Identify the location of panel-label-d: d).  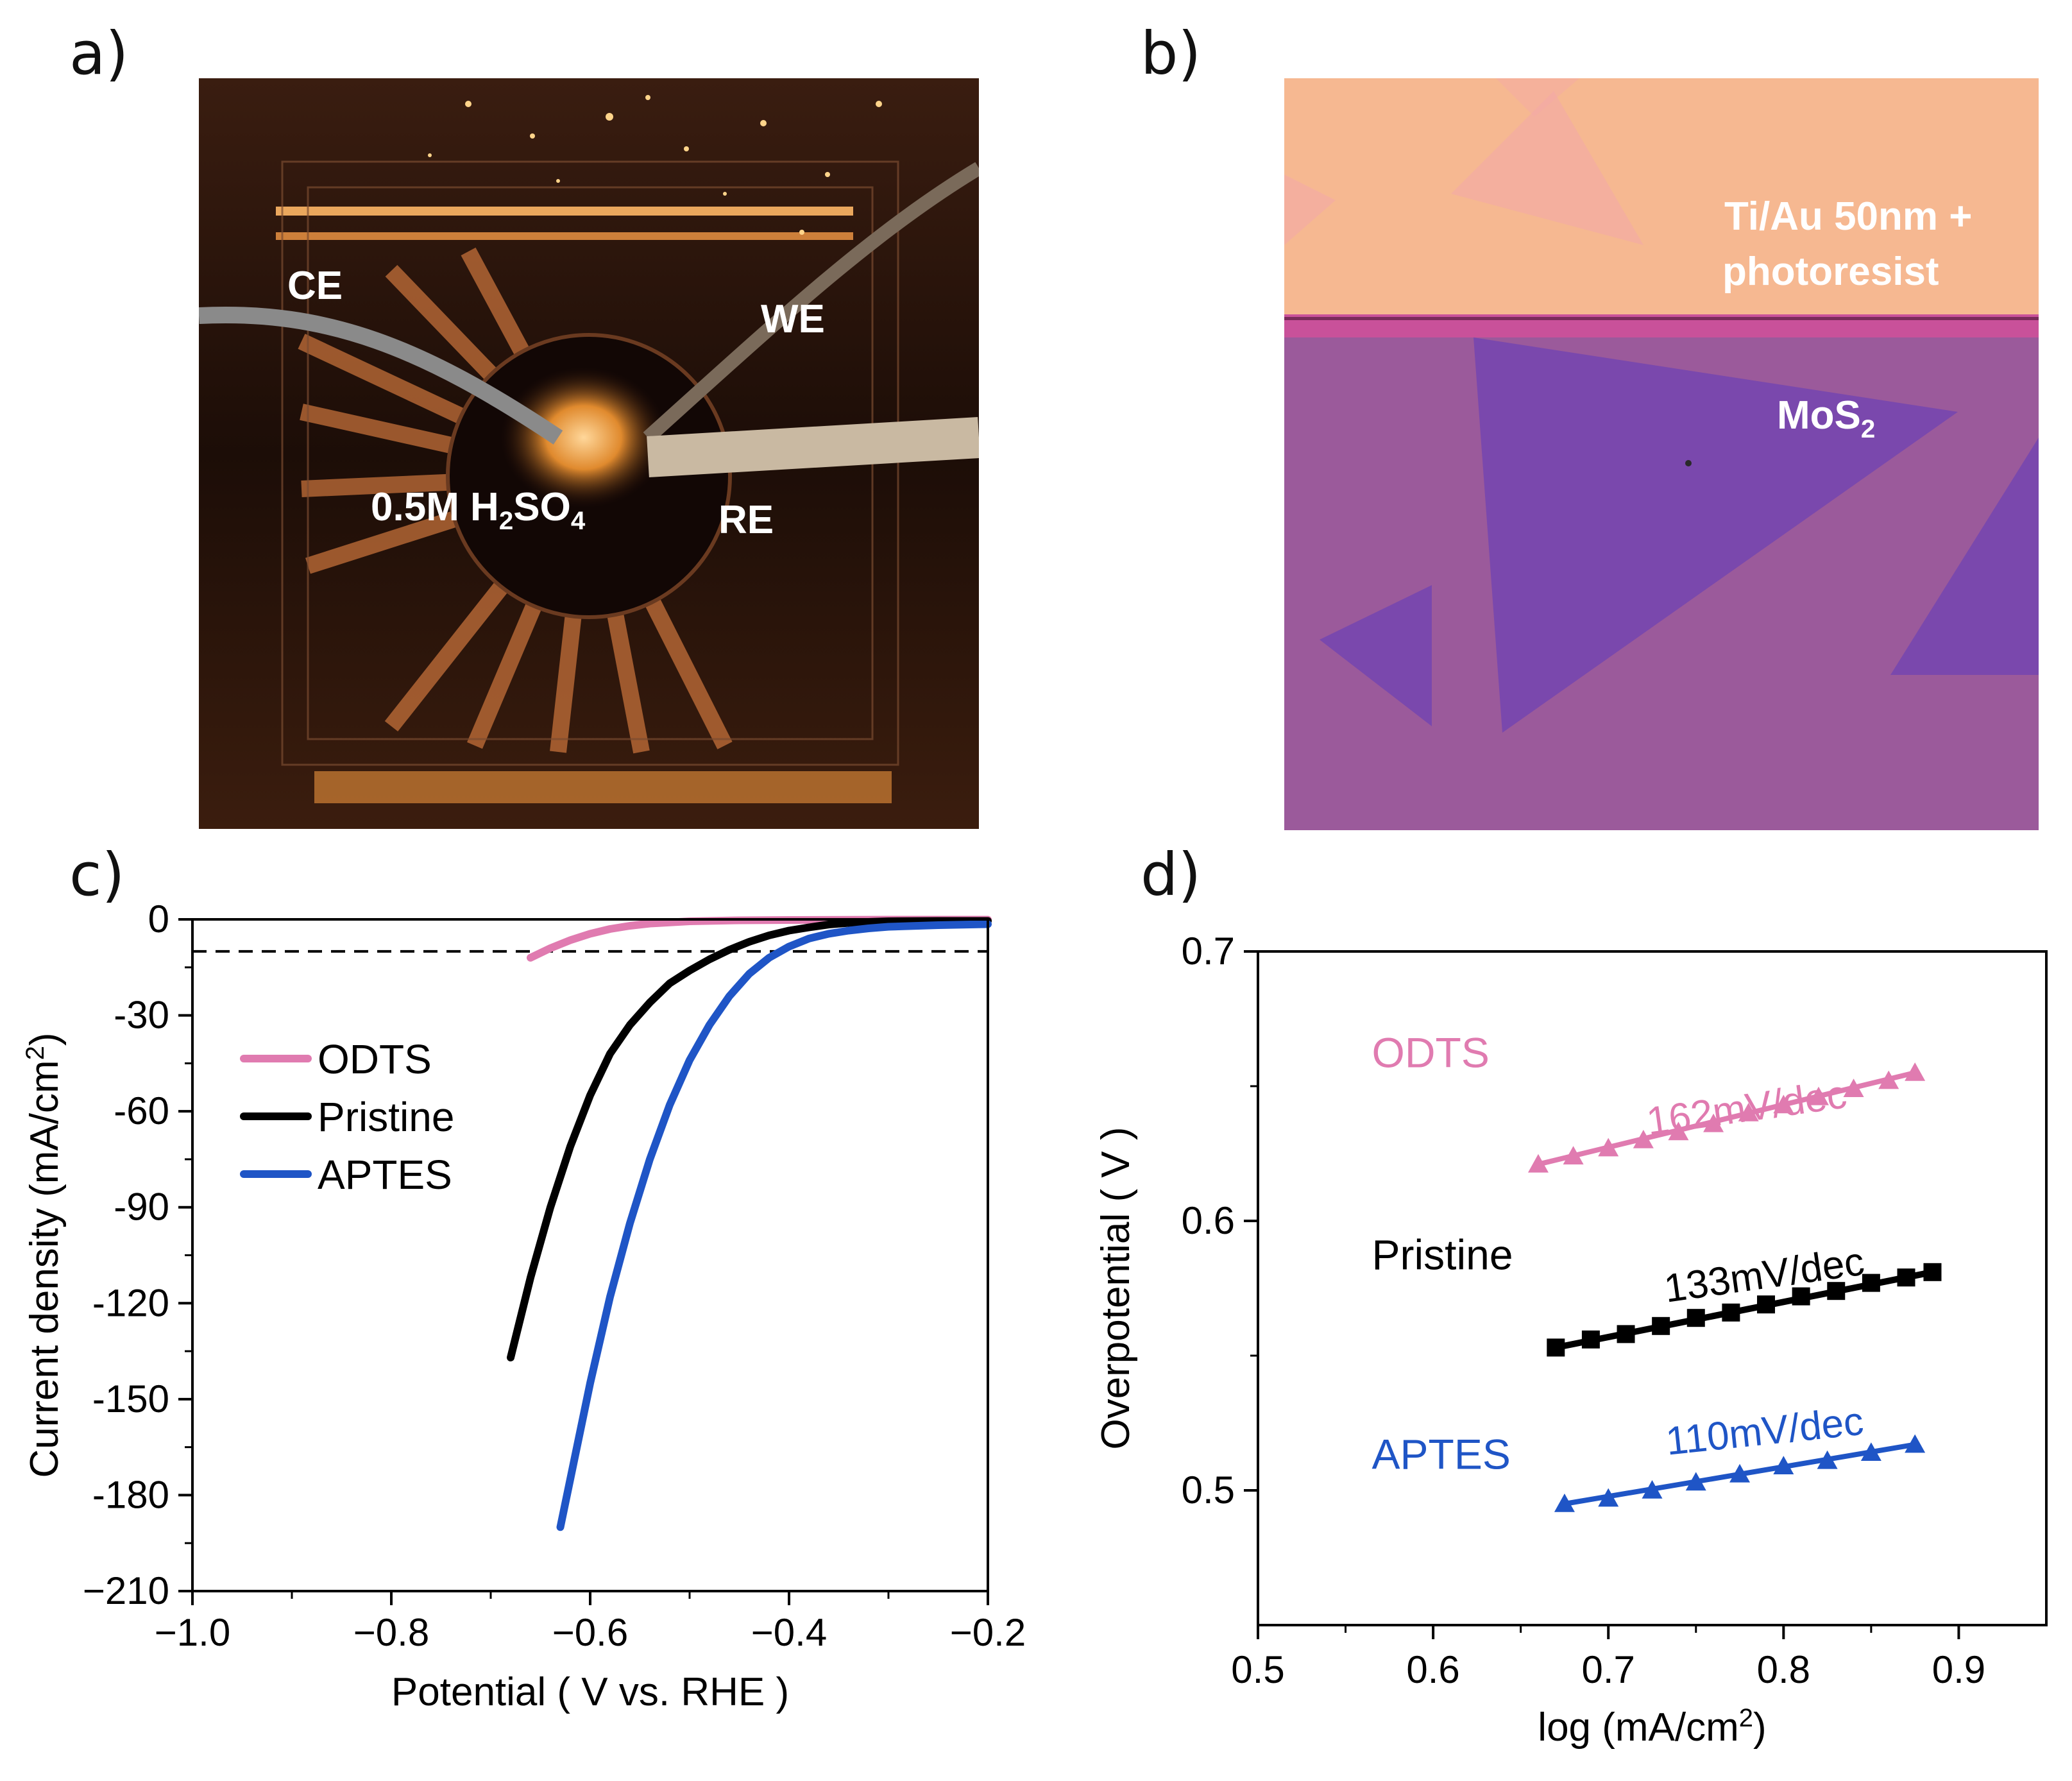
(1172, 875).